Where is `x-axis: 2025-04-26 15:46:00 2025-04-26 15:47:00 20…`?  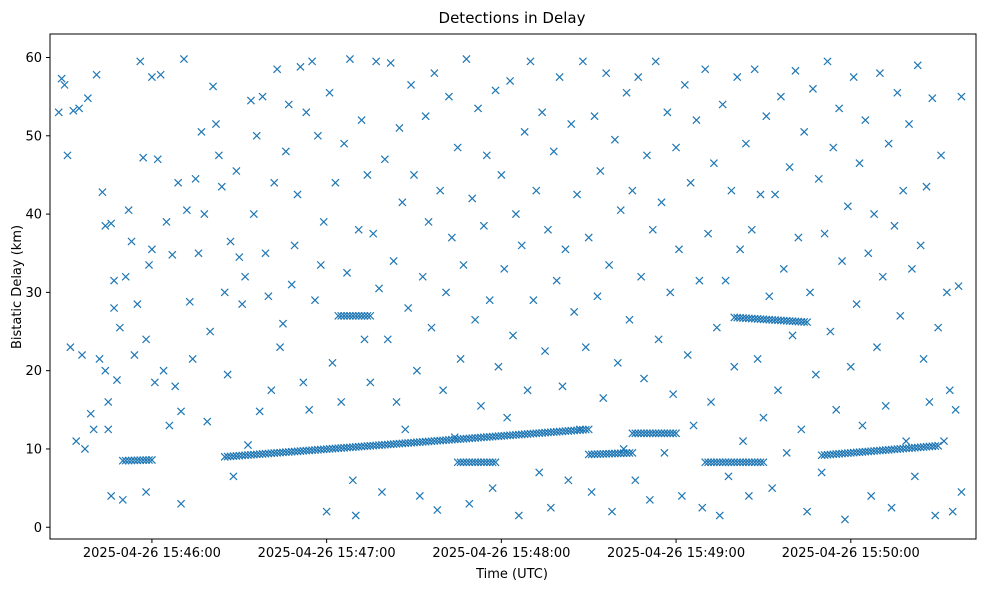 x-axis: 2025-04-26 15:46:00 2025-04-26 15:47:00 20… is located at coordinates (501, 550).